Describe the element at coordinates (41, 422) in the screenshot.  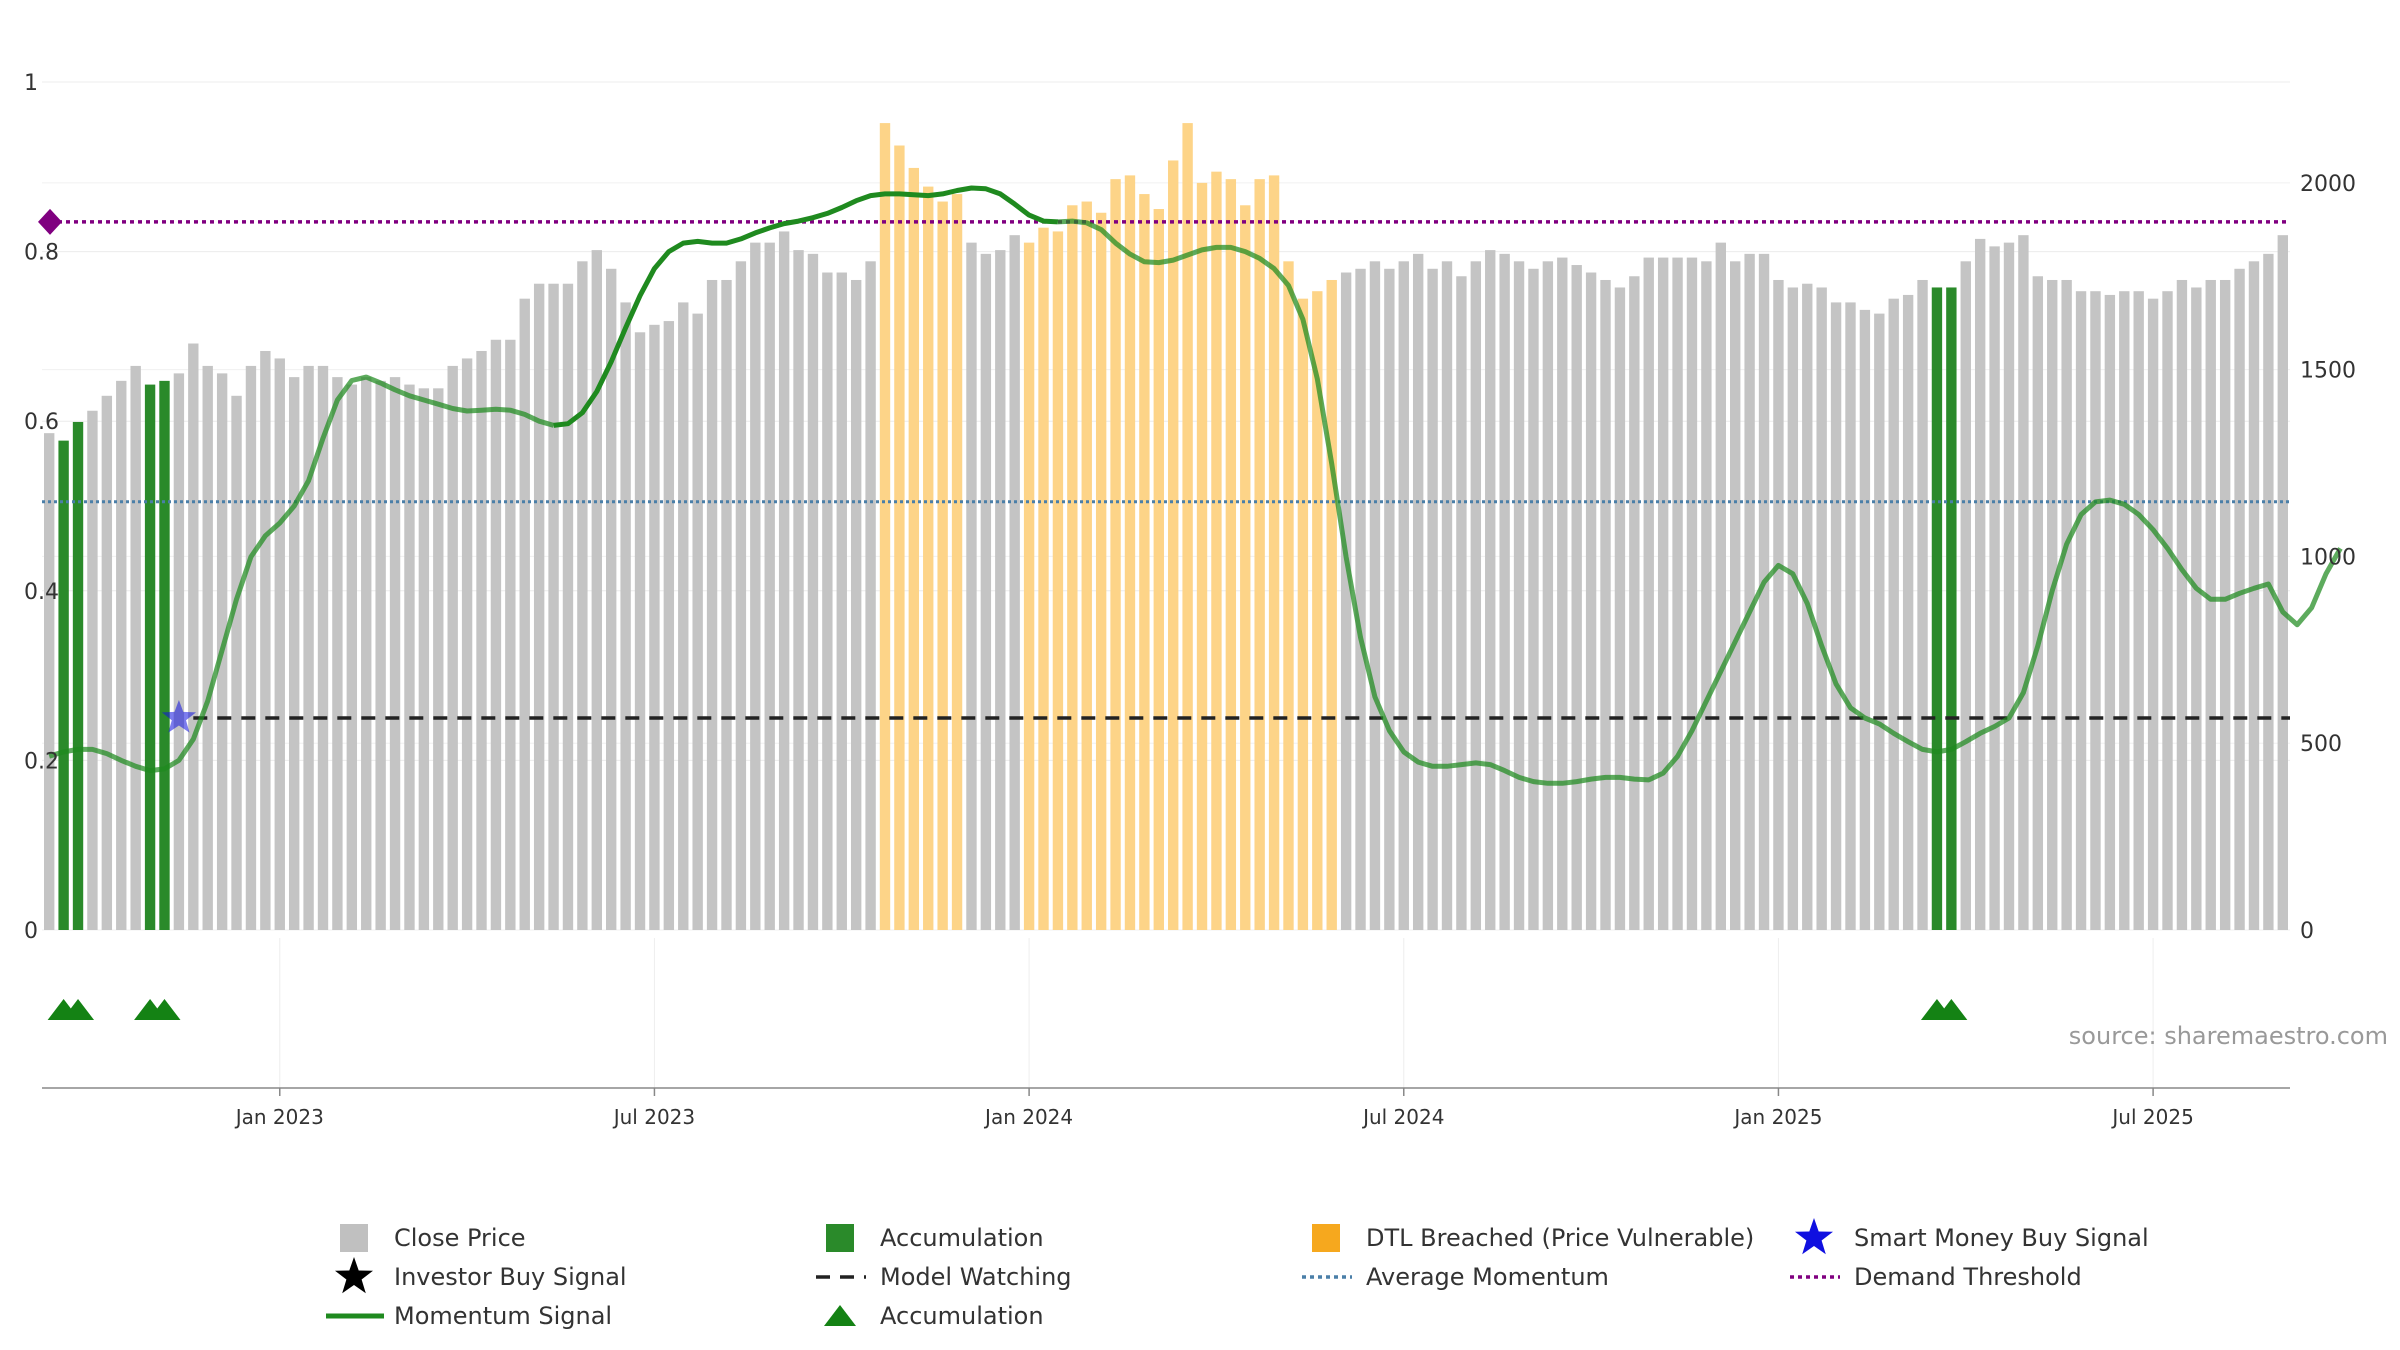
I see `left-tick-label-3: 0.6` at that location.